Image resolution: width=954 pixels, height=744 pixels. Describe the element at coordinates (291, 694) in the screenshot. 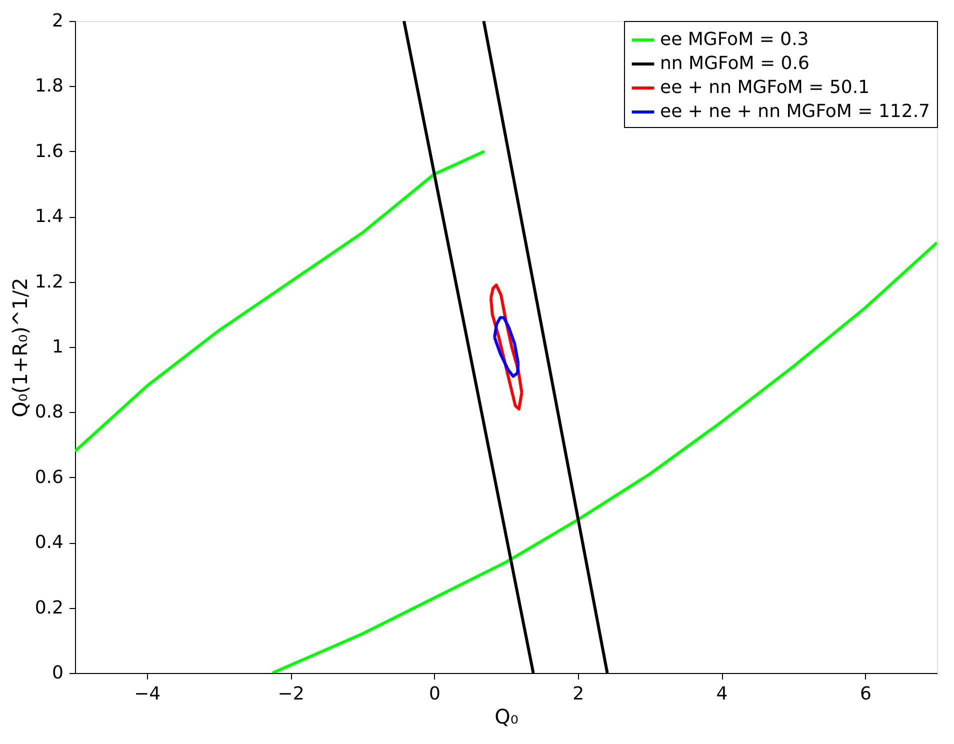

I see `x-tick-label: −2` at that location.